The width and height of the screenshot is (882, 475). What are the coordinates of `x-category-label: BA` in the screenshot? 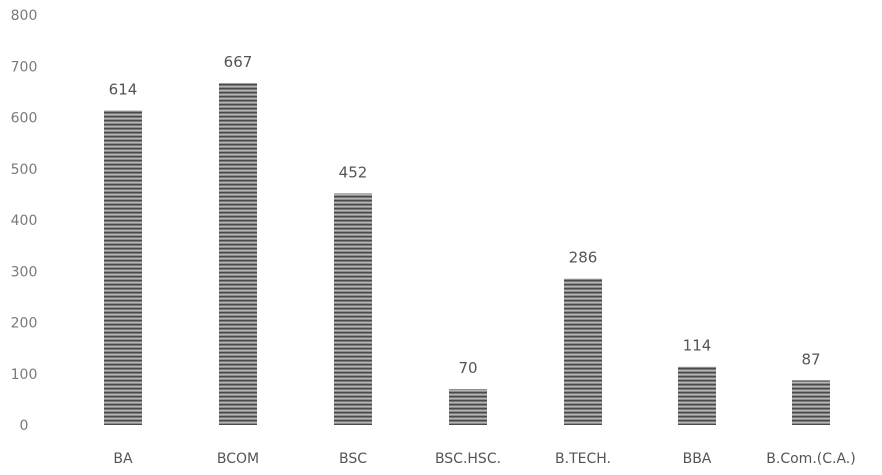 It's located at (123, 459).